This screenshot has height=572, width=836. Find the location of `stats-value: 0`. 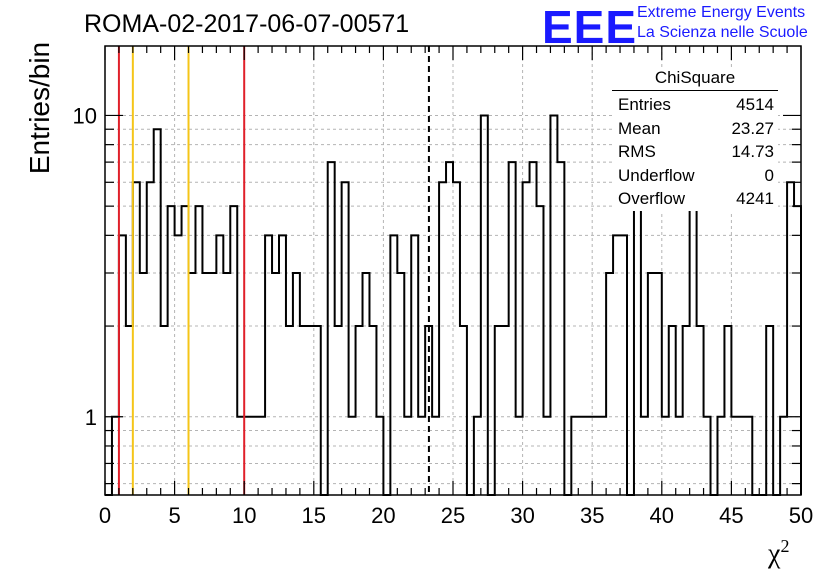

stats-value: 0 is located at coordinates (769, 175).